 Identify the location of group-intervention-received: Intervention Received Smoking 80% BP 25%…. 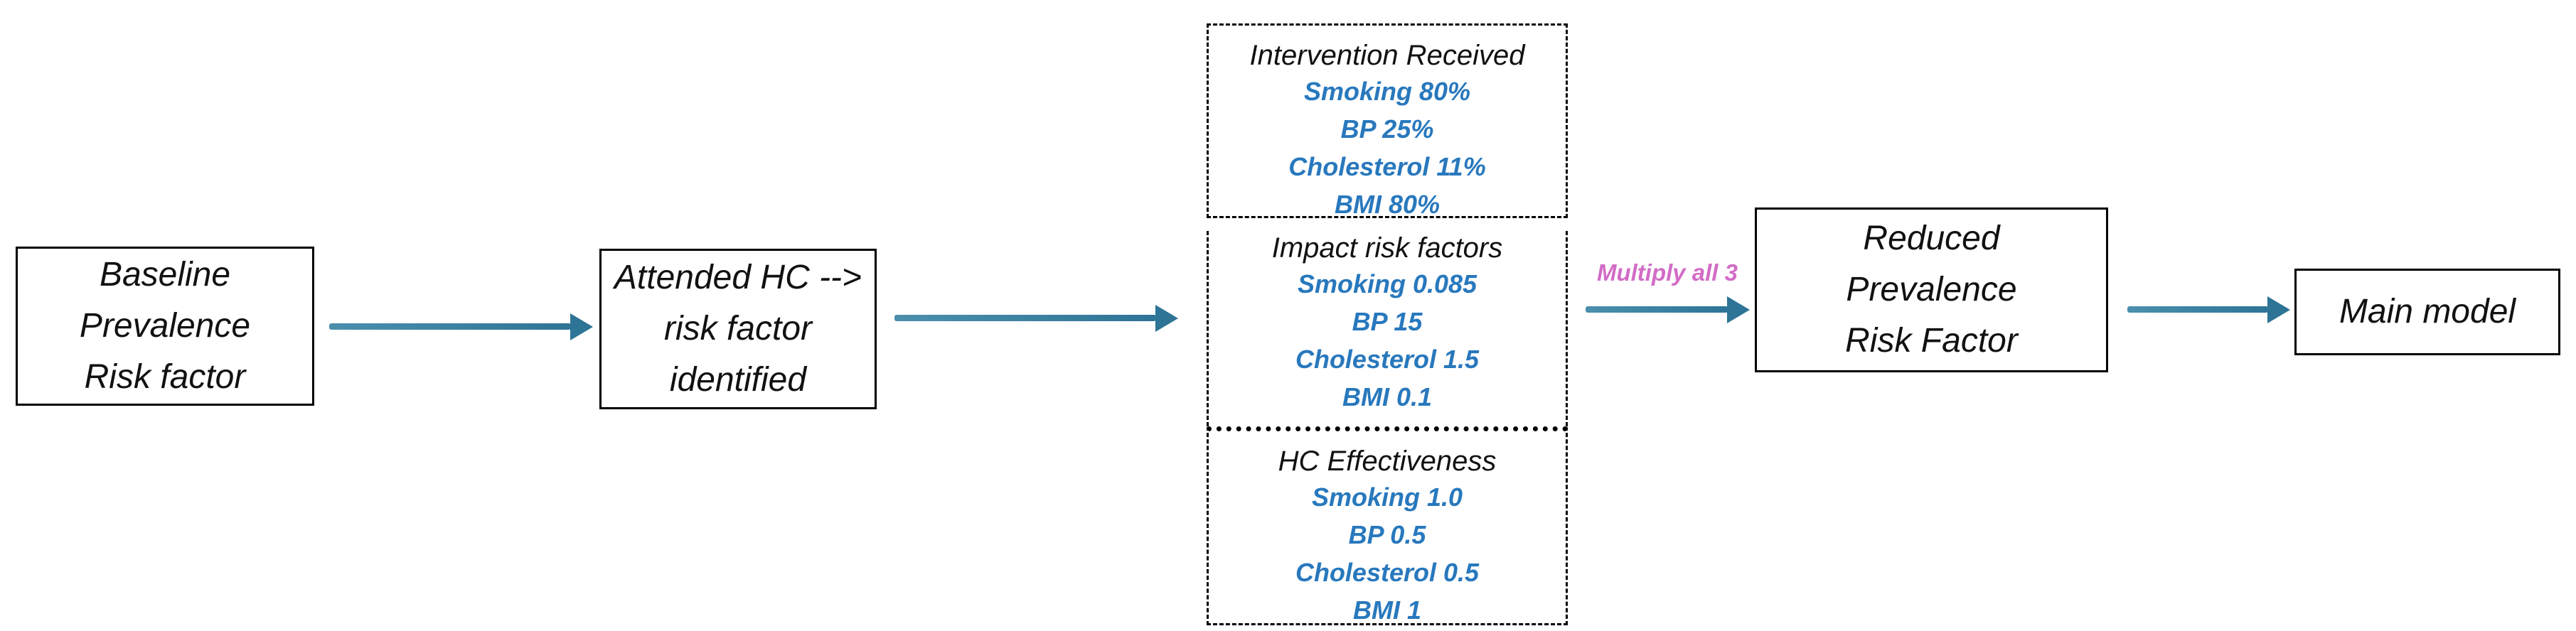
(1387, 121).